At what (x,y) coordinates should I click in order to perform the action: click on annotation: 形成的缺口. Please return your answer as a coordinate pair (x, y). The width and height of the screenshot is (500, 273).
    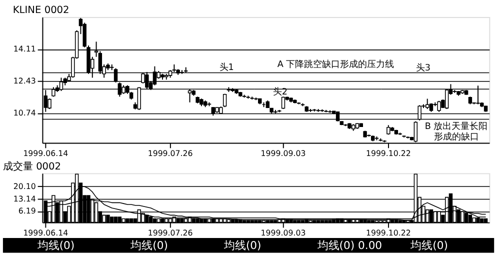
    Looking at the image, I should click on (456, 137).